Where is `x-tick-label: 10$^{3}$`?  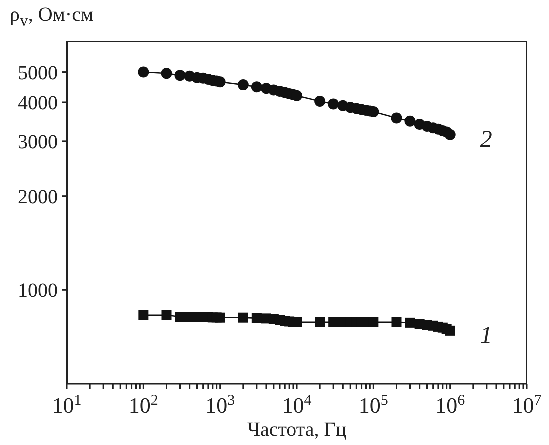
x-tick-label: 10$^{3}$ is located at coordinates (221, 405).